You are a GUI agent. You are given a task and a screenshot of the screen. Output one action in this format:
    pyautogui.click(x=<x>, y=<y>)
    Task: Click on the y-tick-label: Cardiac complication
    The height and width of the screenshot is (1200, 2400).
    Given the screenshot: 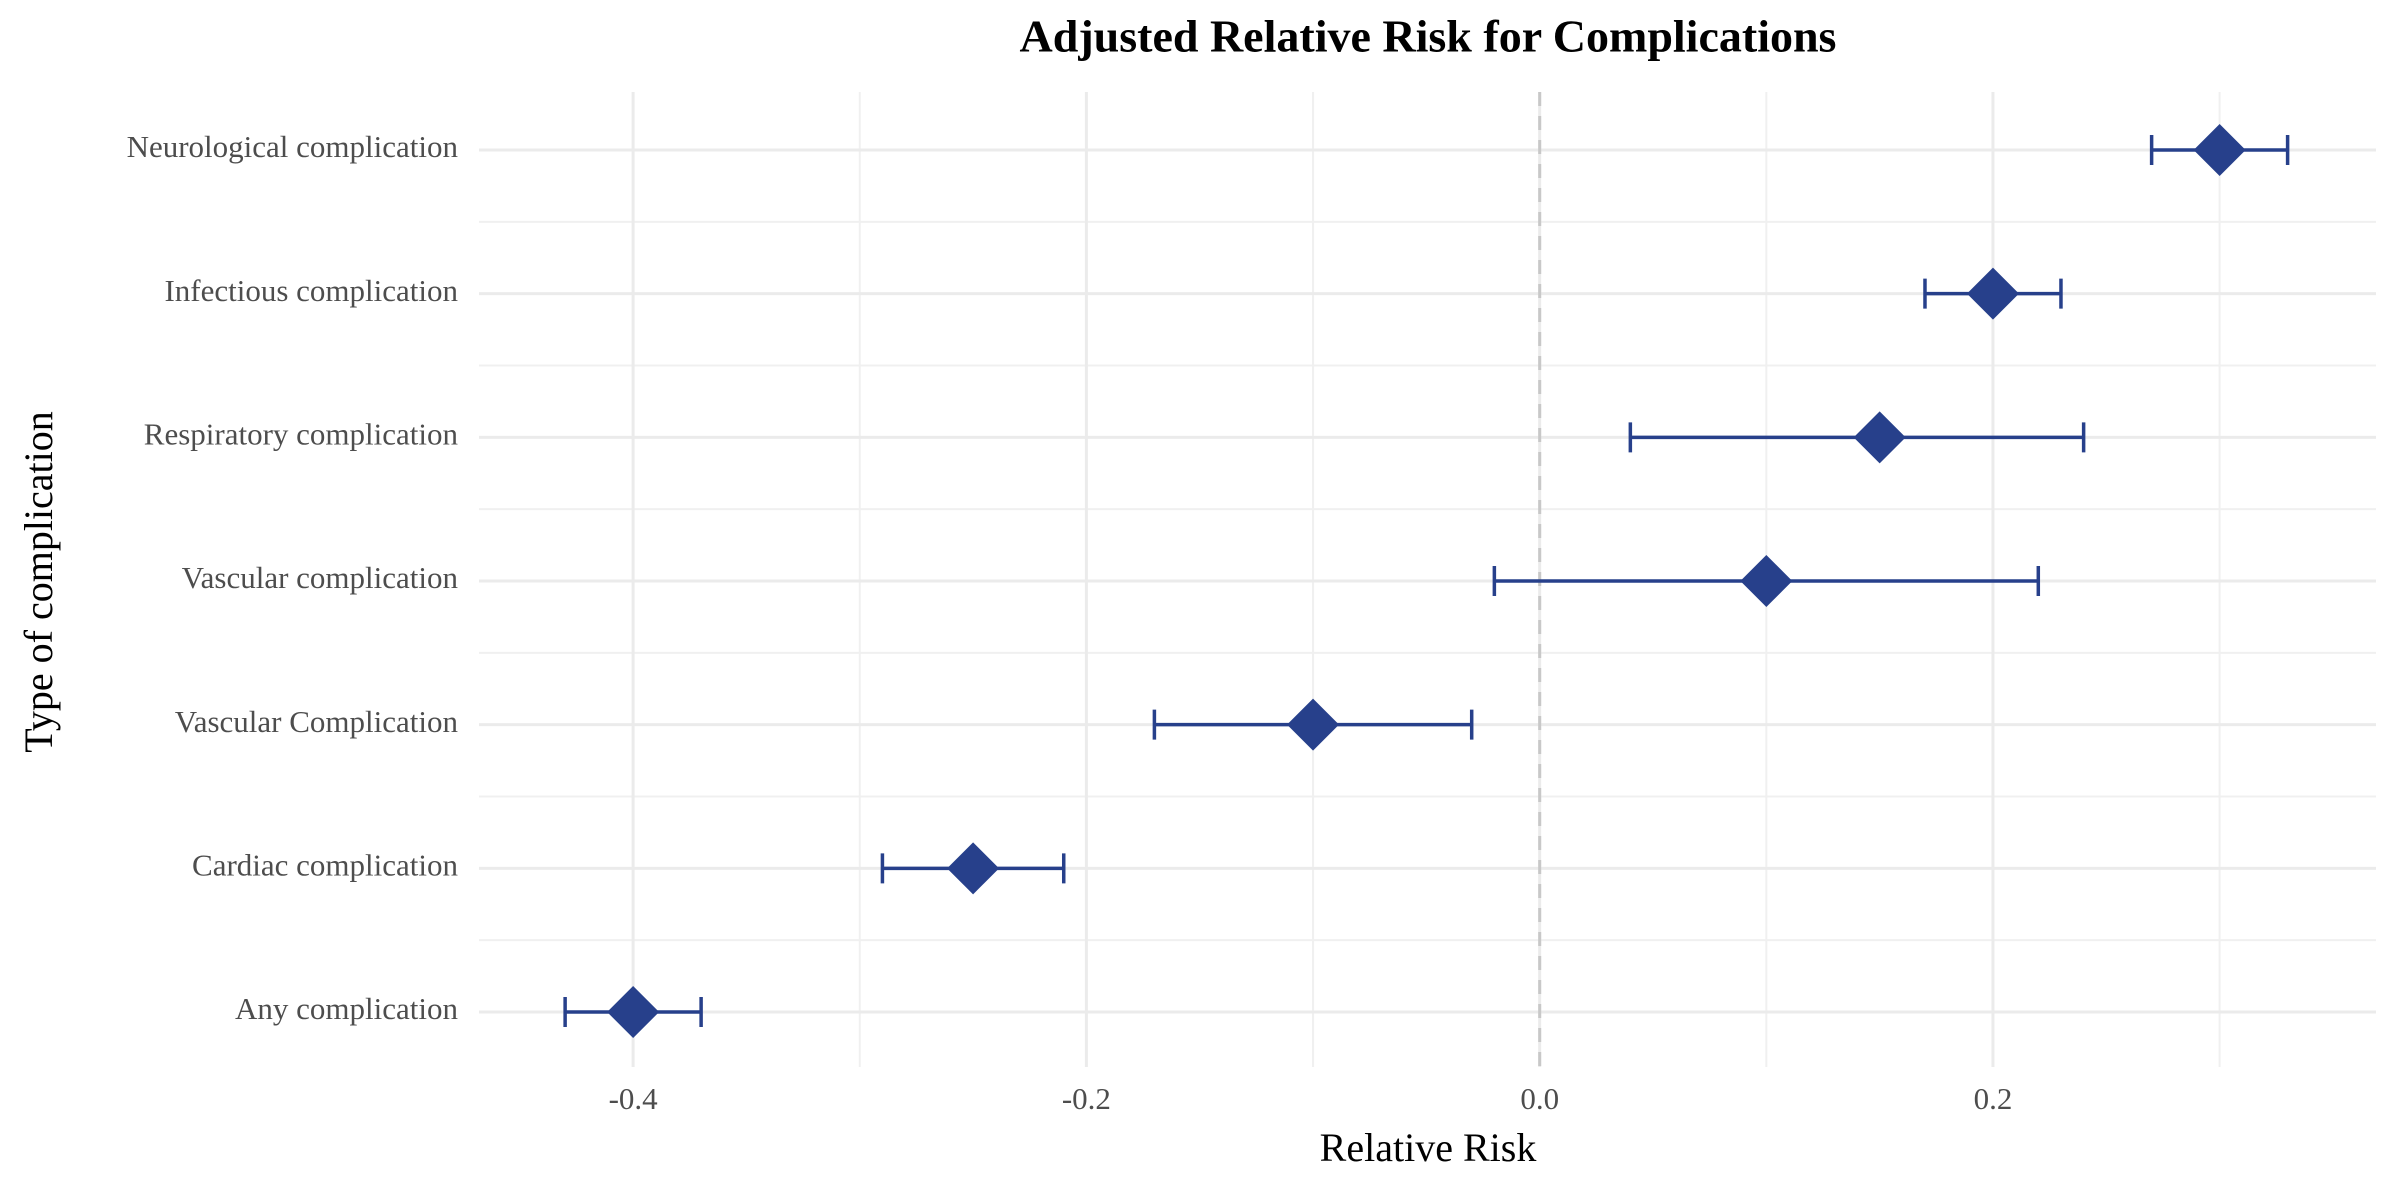 What is the action you would take?
    pyautogui.click(x=325, y=864)
    